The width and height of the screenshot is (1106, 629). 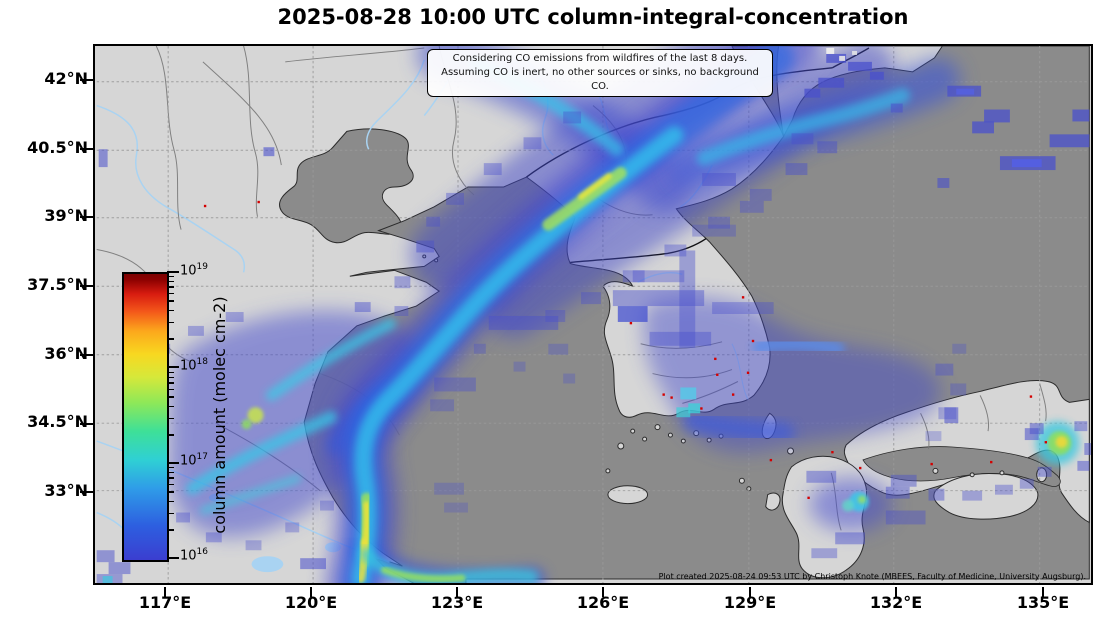 What do you see at coordinates (457, 602) in the screenshot?
I see `x-tick-label: 123°E` at bounding box center [457, 602].